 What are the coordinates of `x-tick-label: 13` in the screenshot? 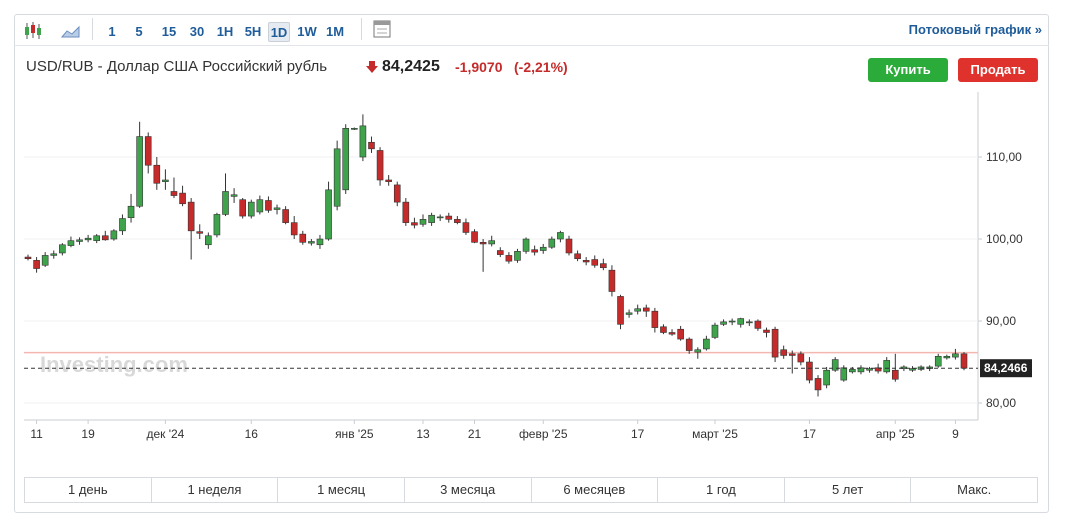 It's located at (423, 434).